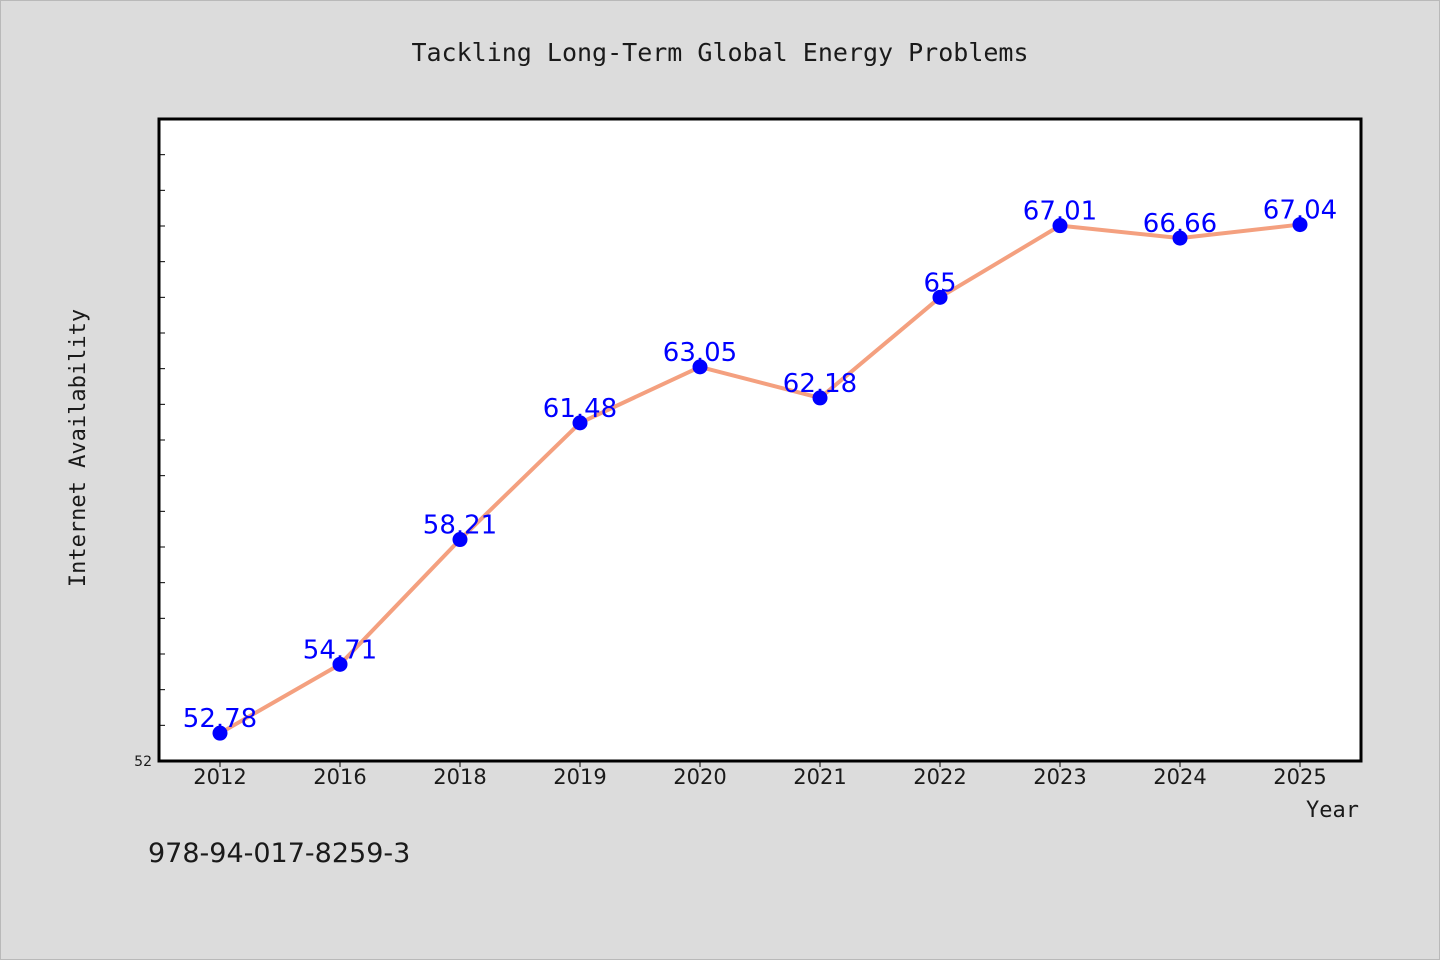 Image resolution: width=1440 pixels, height=960 pixels. I want to click on data-label: 52.78, so click(220, 719).